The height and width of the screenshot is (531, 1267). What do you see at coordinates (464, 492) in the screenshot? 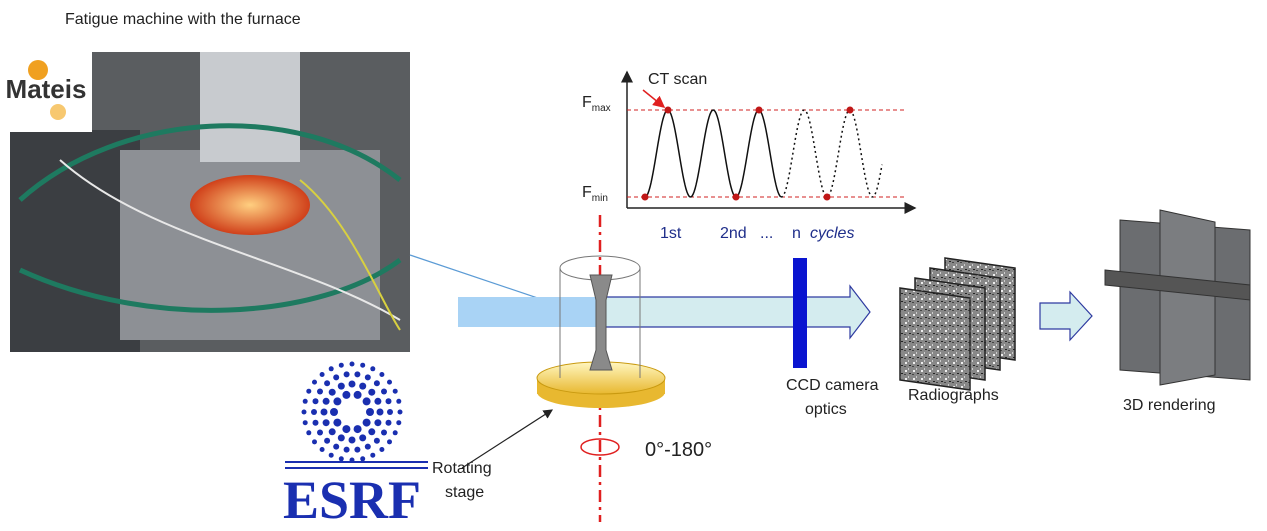
I see `stage-label: stage` at bounding box center [464, 492].